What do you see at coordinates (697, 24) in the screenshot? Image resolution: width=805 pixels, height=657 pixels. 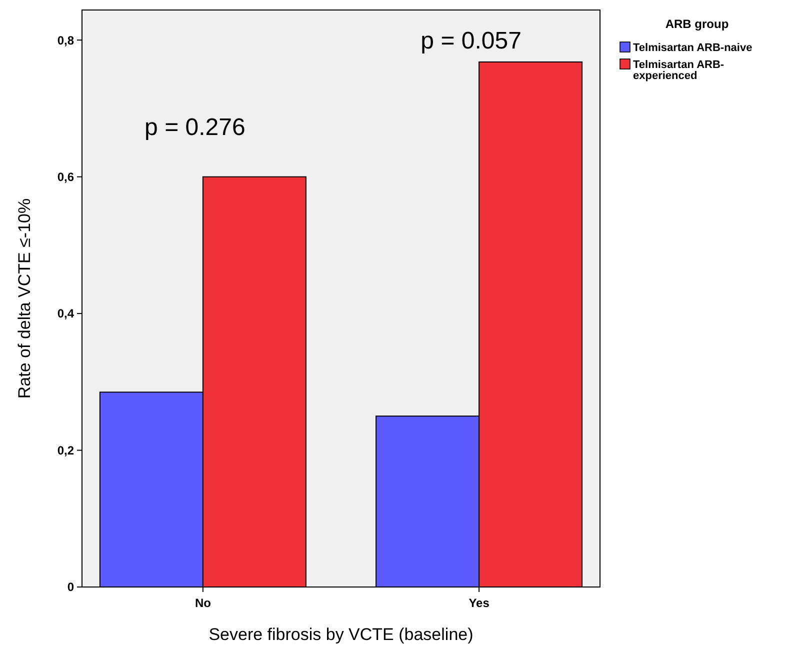 I see `legend-title: ARB group` at bounding box center [697, 24].